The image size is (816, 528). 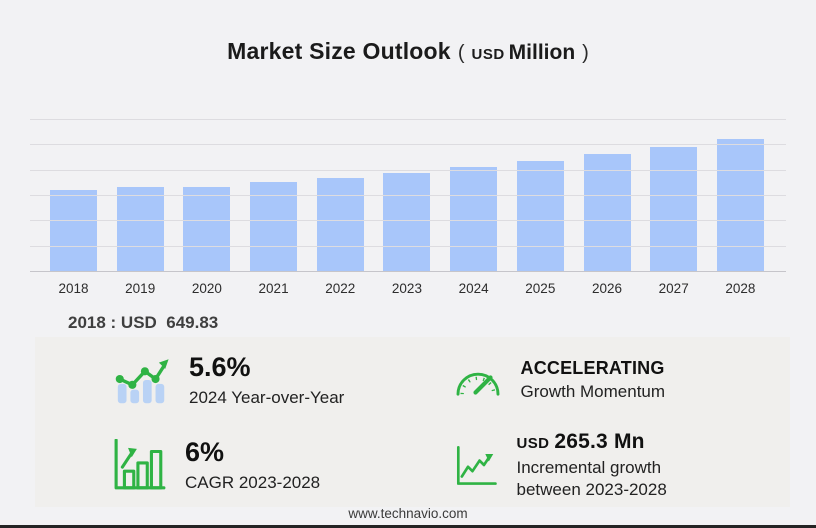 What do you see at coordinates (476, 465) in the screenshot?
I see `line-chart-growth-icon` at bounding box center [476, 465].